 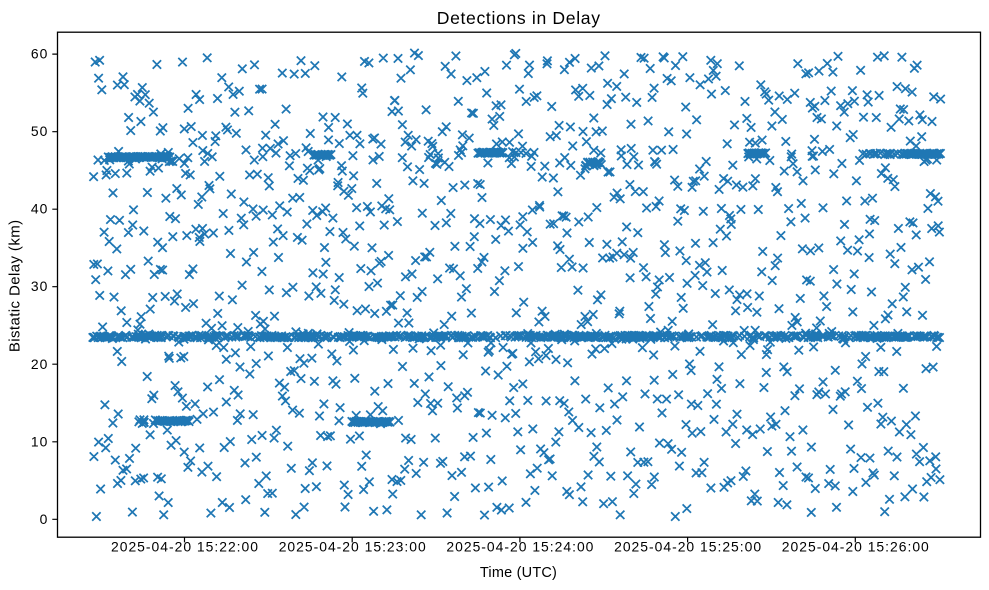 What do you see at coordinates (519, 18) in the screenshot?
I see `svg-text: Detections in Delay` at bounding box center [519, 18].